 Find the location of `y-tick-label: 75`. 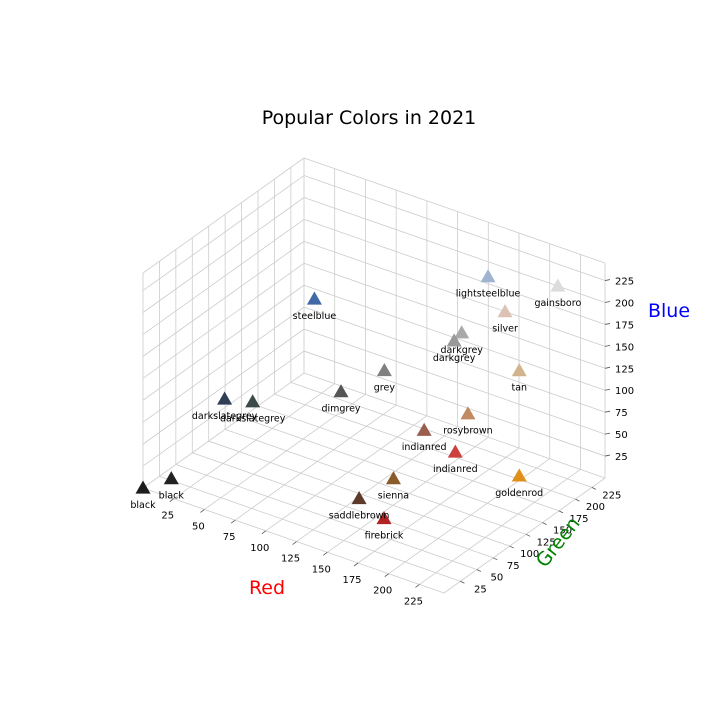

y-tick-label: 75 is located at coordinates (513, 566).